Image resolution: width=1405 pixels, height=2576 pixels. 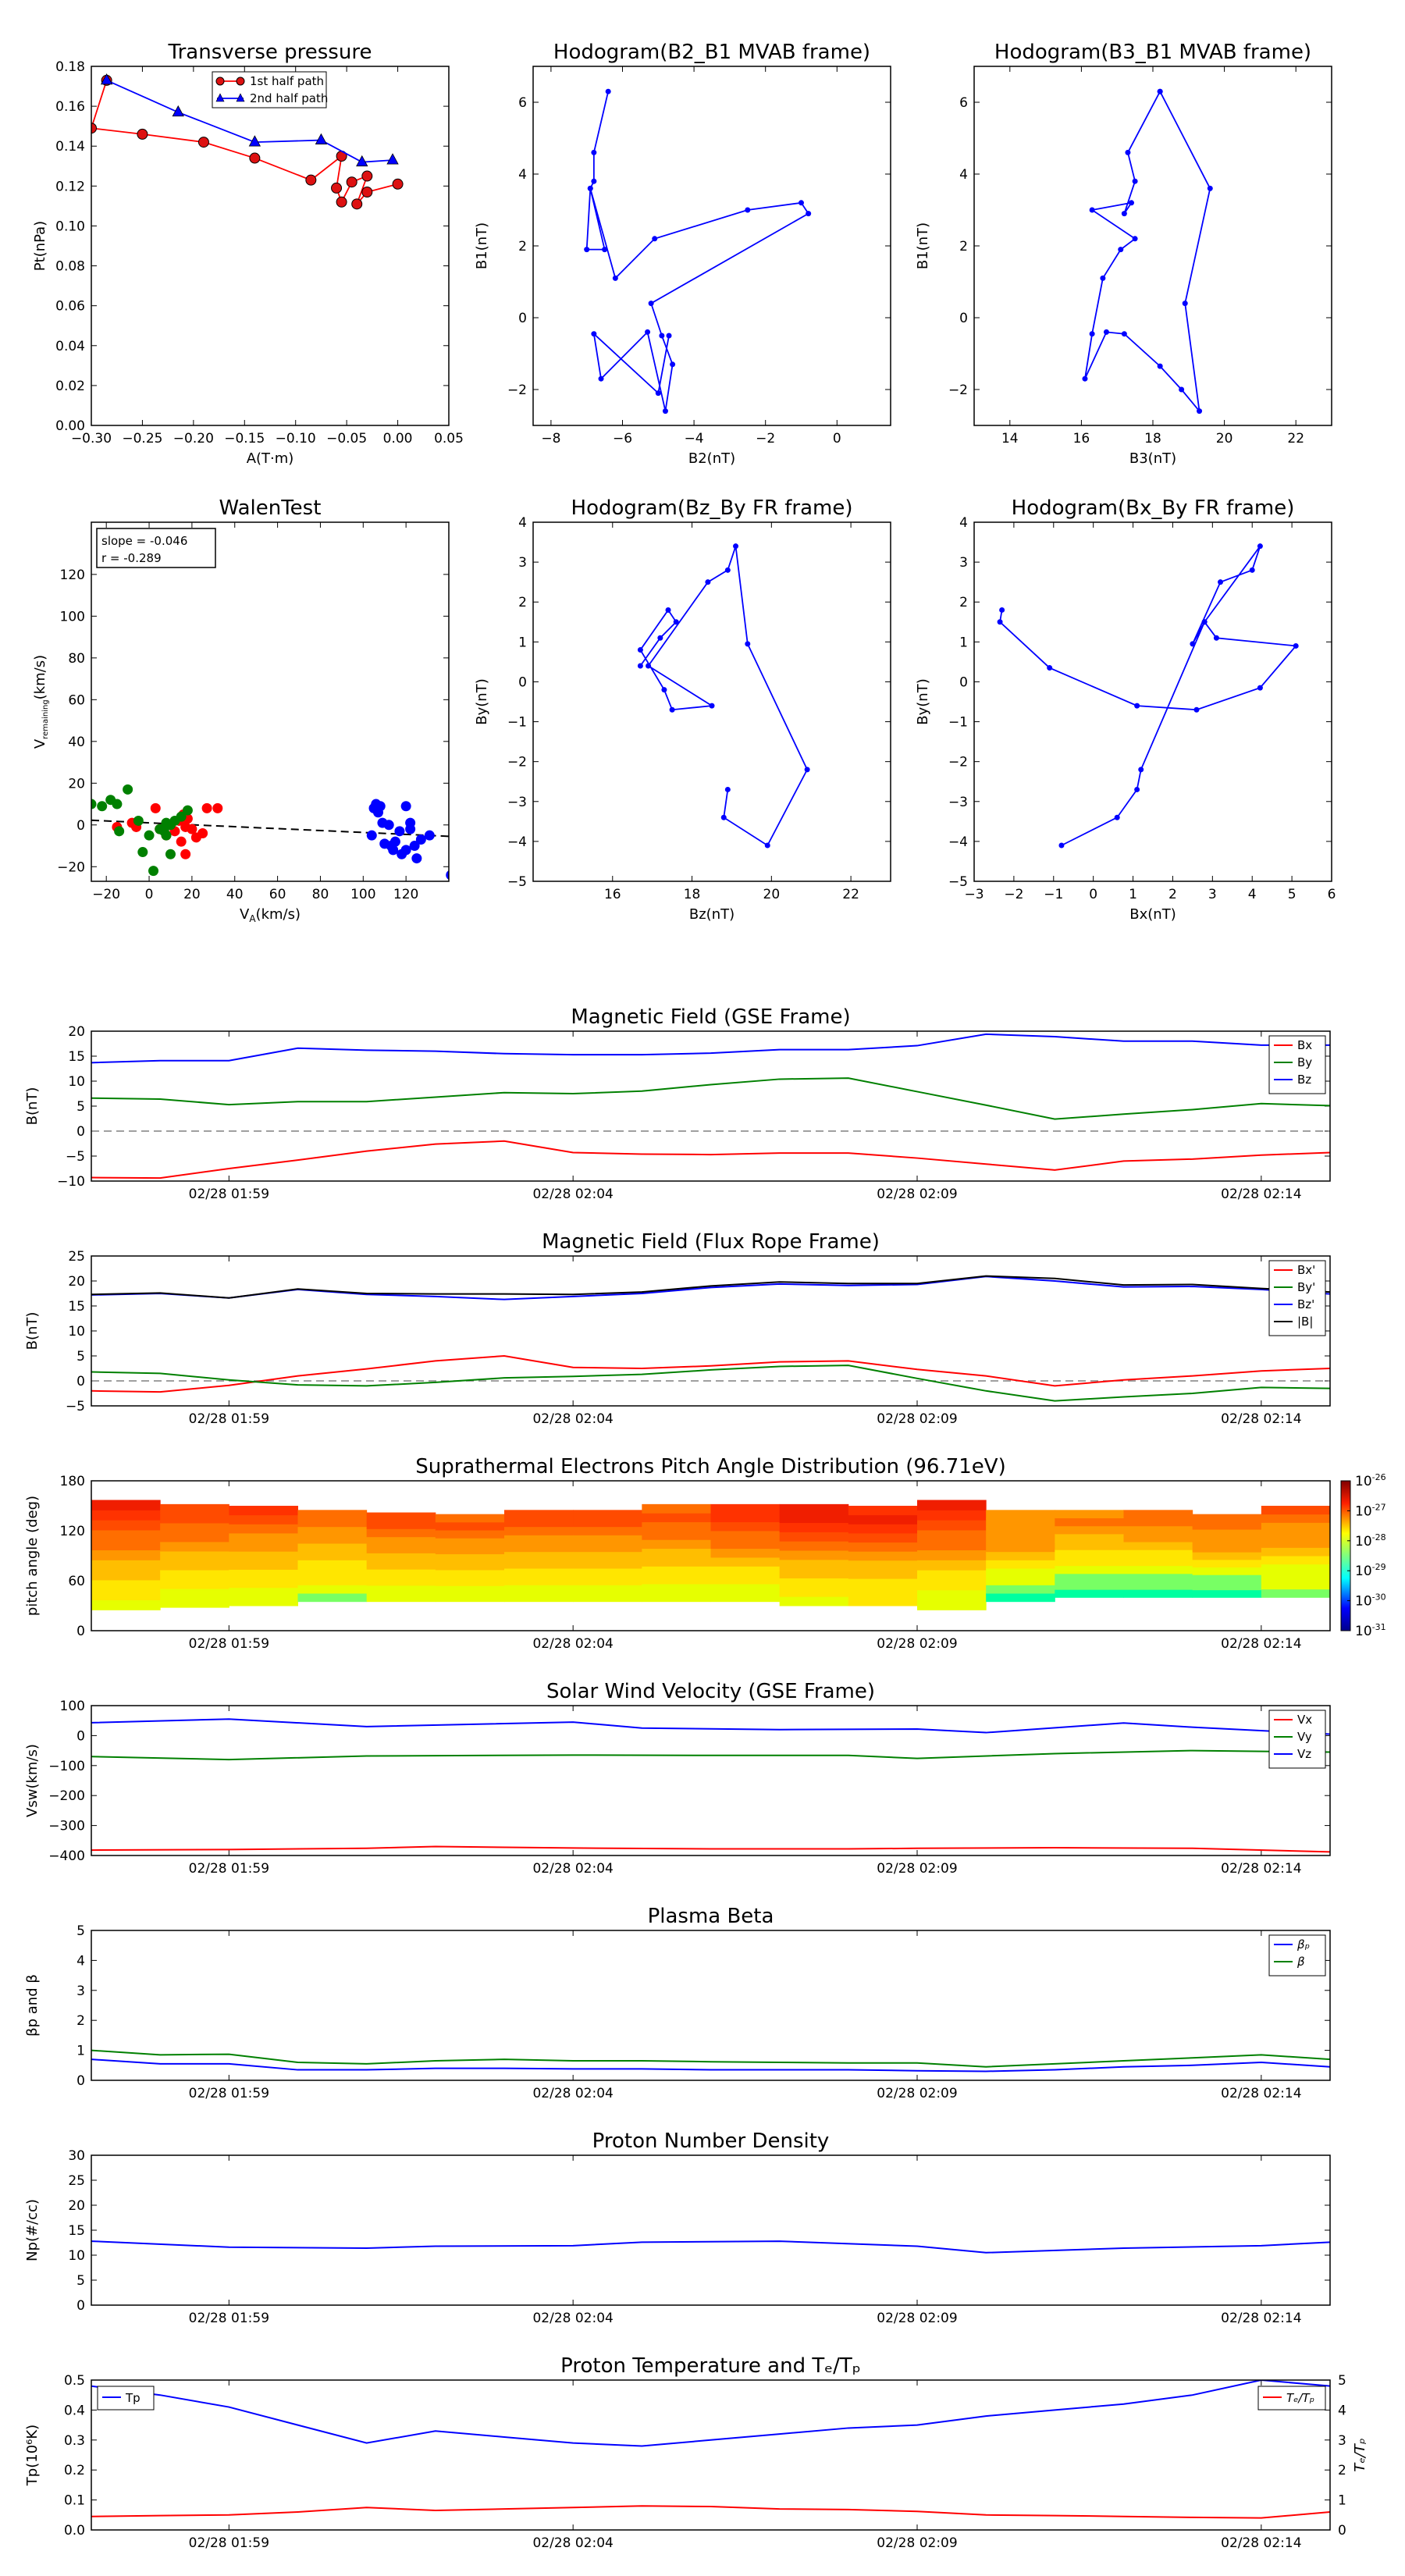 I want to click on x-tick-label: −20, so click(x=106, y=894).